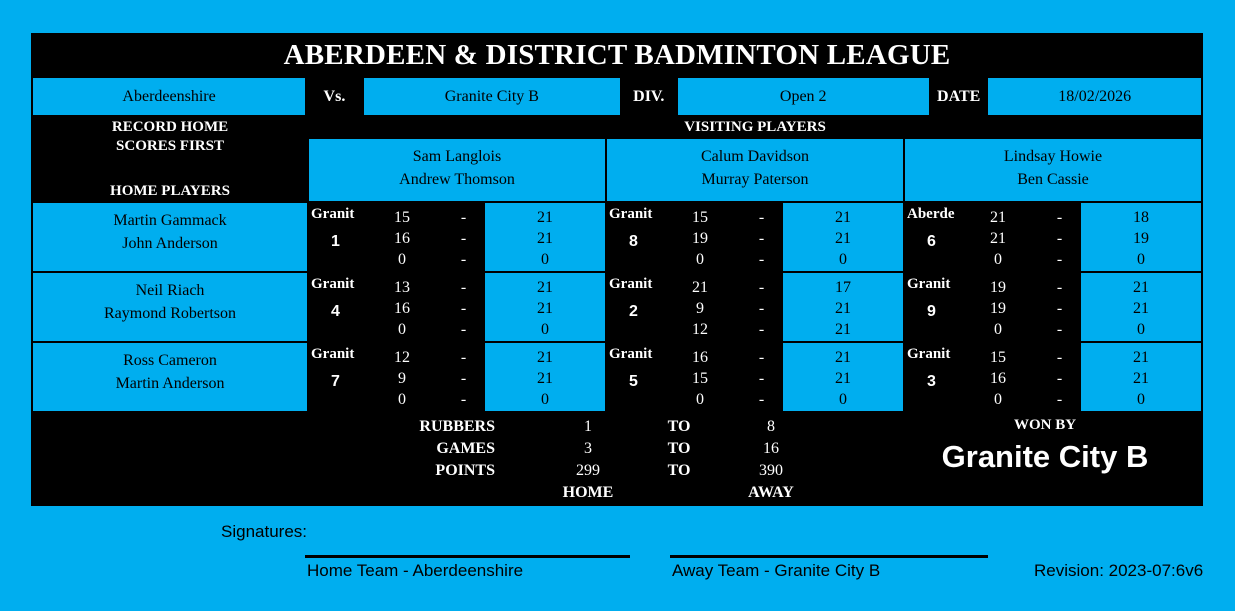  Describe the element at coordinates (679, 470) in the screenshot. I see `points-to-label: TO` at that location.